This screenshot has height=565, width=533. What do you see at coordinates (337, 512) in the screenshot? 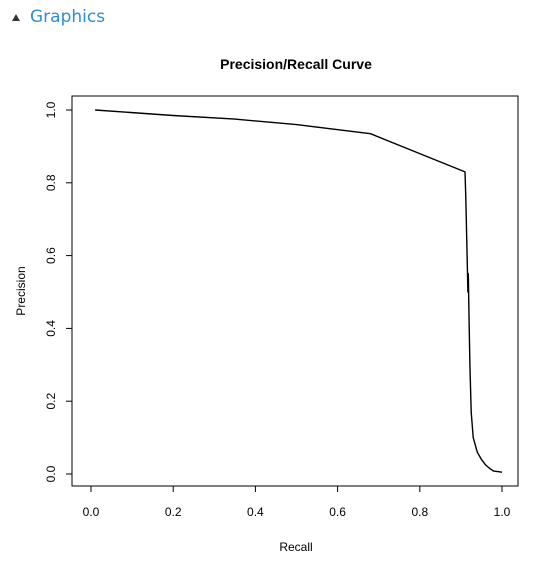
I see `x-tick-label: 0.6` at bounding box center [337, 512].